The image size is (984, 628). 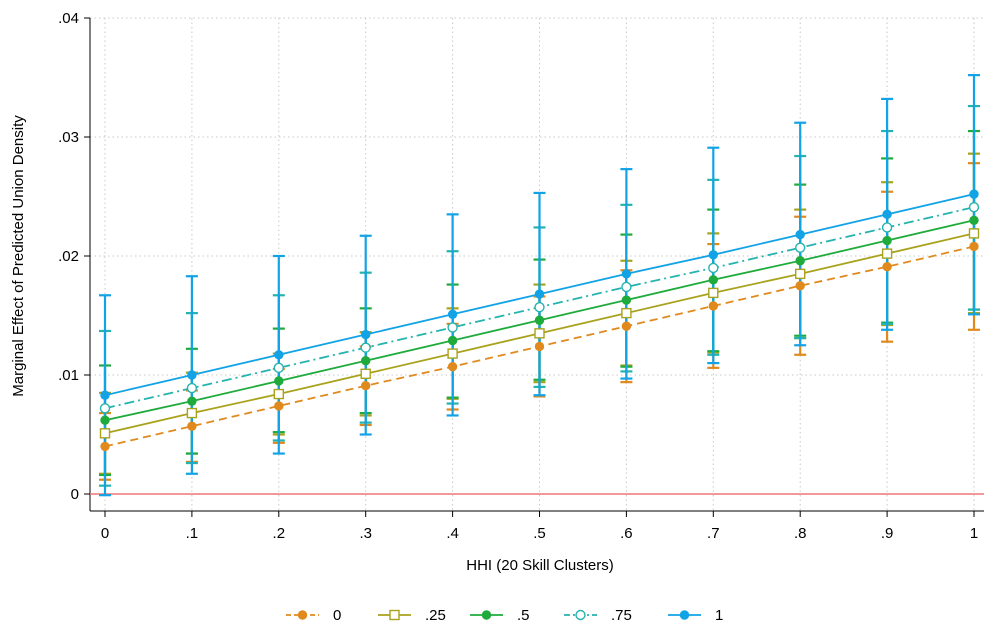 What do you see at coordinates (313, 615) in the screenshot?
I see `legend-item-0: 0` at bounding box center [313, 615].